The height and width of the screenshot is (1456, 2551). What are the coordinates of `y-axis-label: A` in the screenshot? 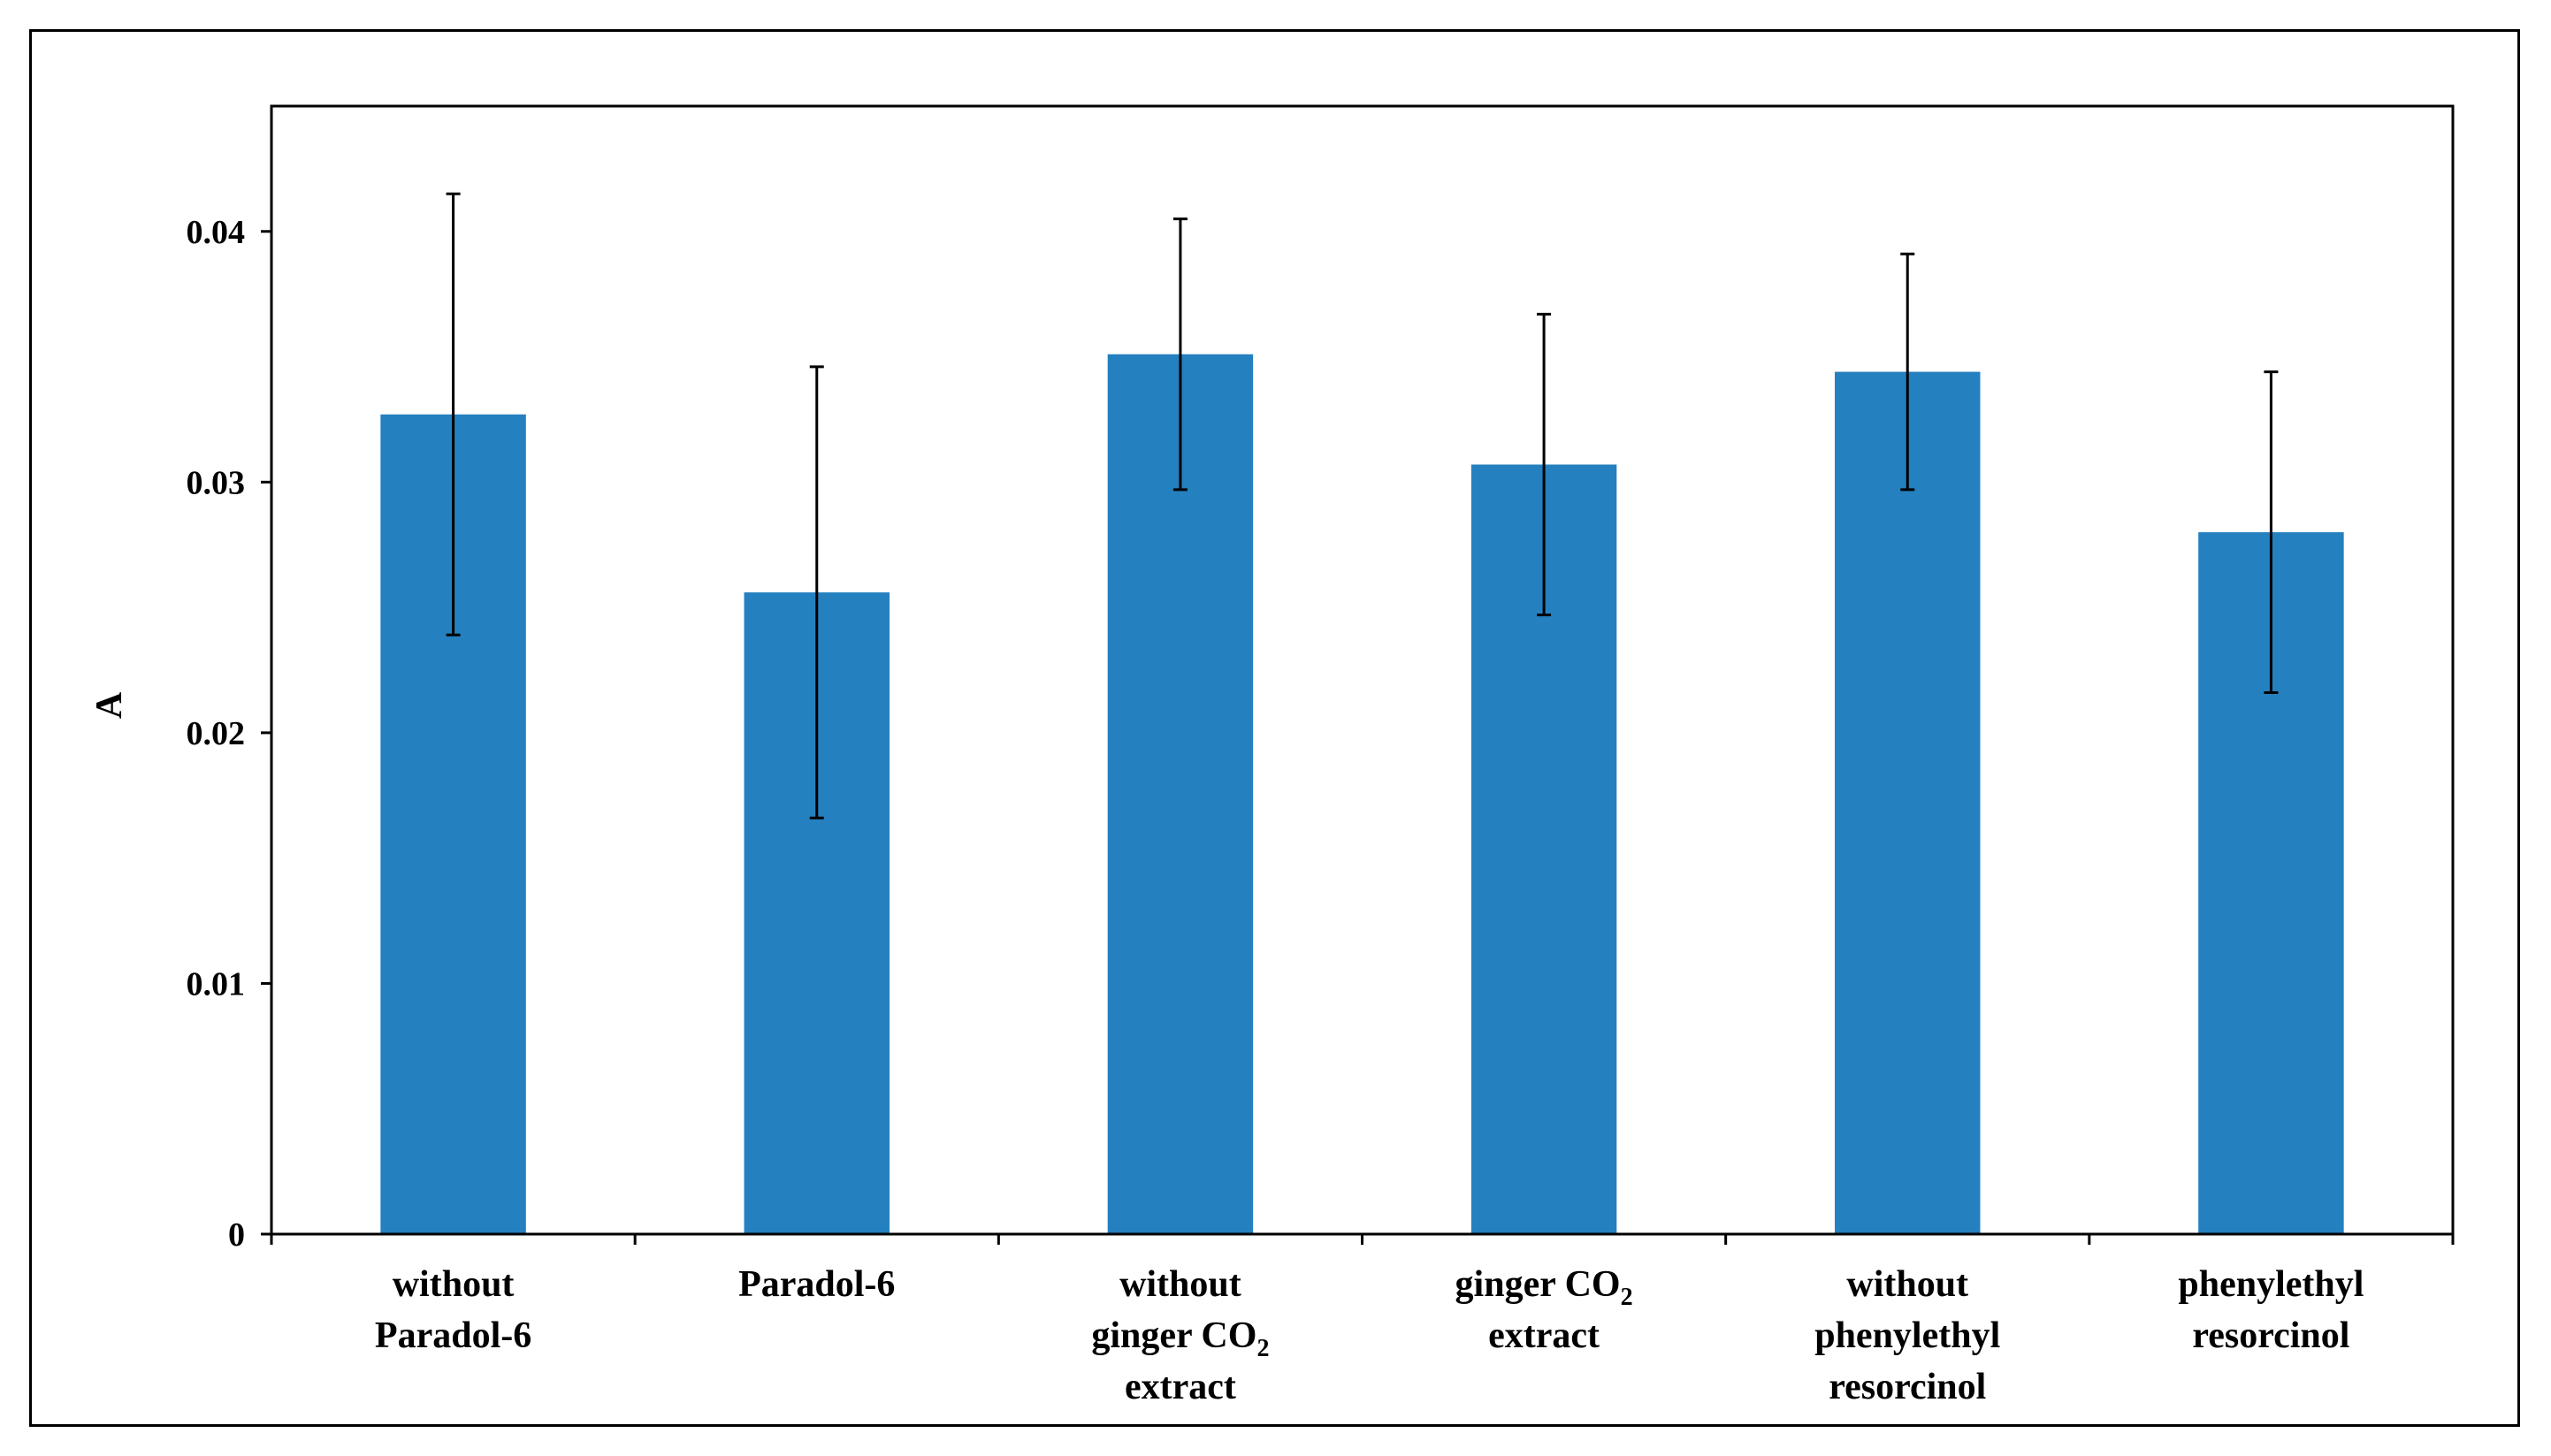 It's located at (109, 705).